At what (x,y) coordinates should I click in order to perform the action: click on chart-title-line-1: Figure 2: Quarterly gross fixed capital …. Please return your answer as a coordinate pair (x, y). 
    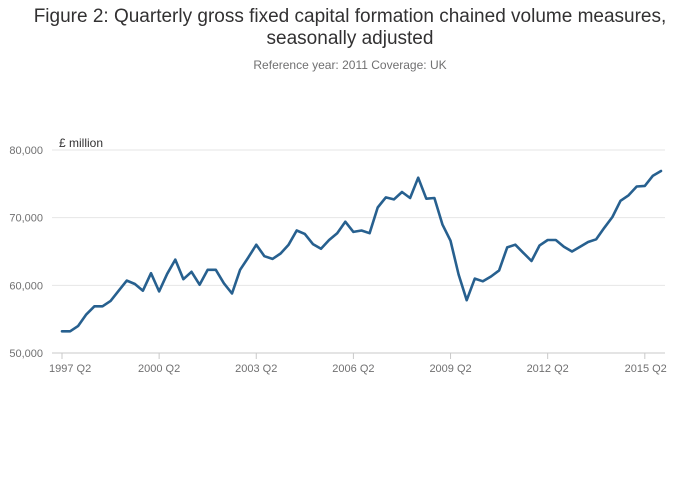
    Looking at the image, I should click on (350, 16).